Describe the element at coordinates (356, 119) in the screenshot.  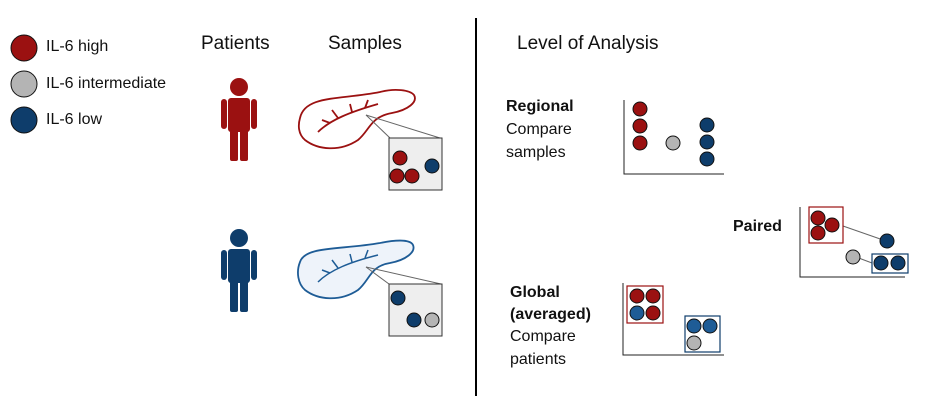
I see `pancreas-sample-high` at that location.